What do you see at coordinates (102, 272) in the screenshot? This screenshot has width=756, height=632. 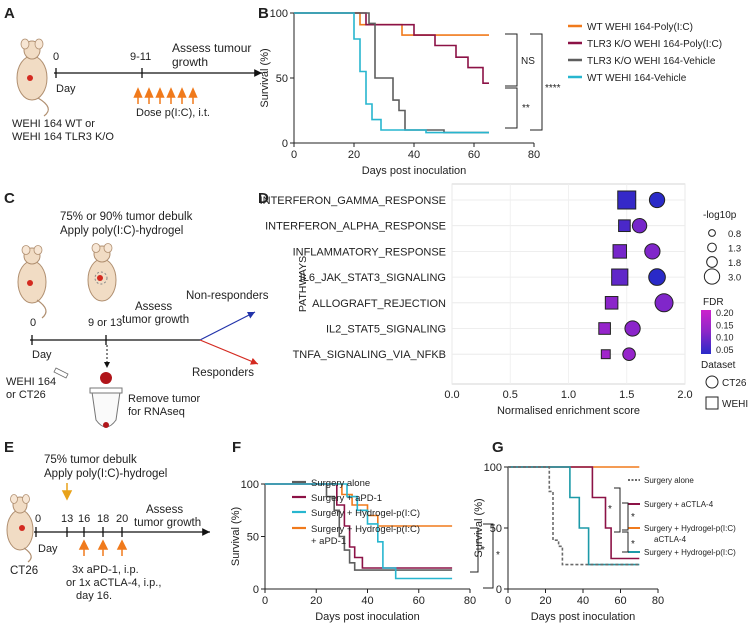 I see `mouse-c2` at bounding box center [102, 272].